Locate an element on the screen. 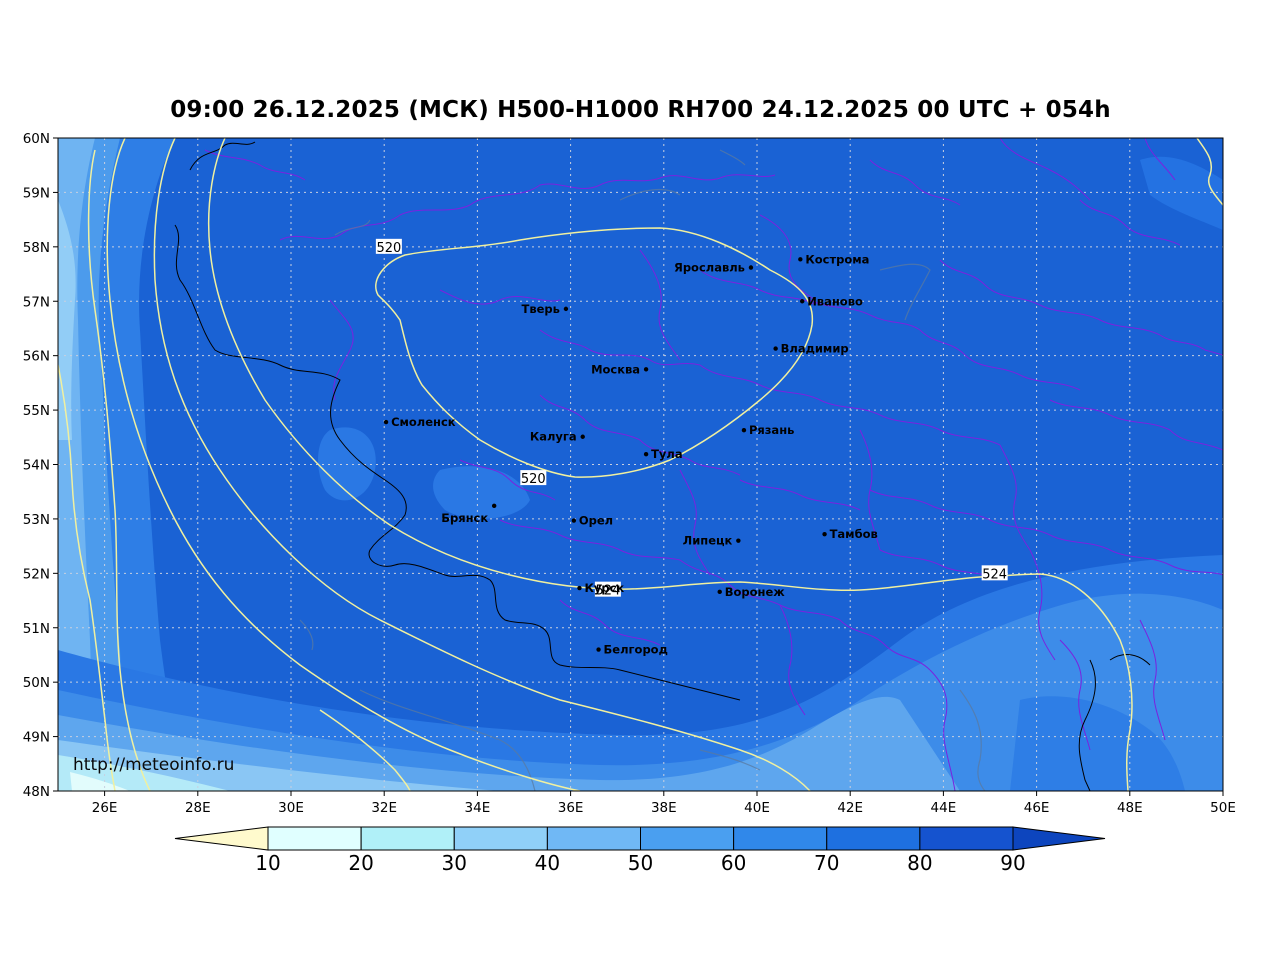 The height and width of the screenshot is (963, 1281). lon-tick-label: 34E is located at coordinates (478, 808).